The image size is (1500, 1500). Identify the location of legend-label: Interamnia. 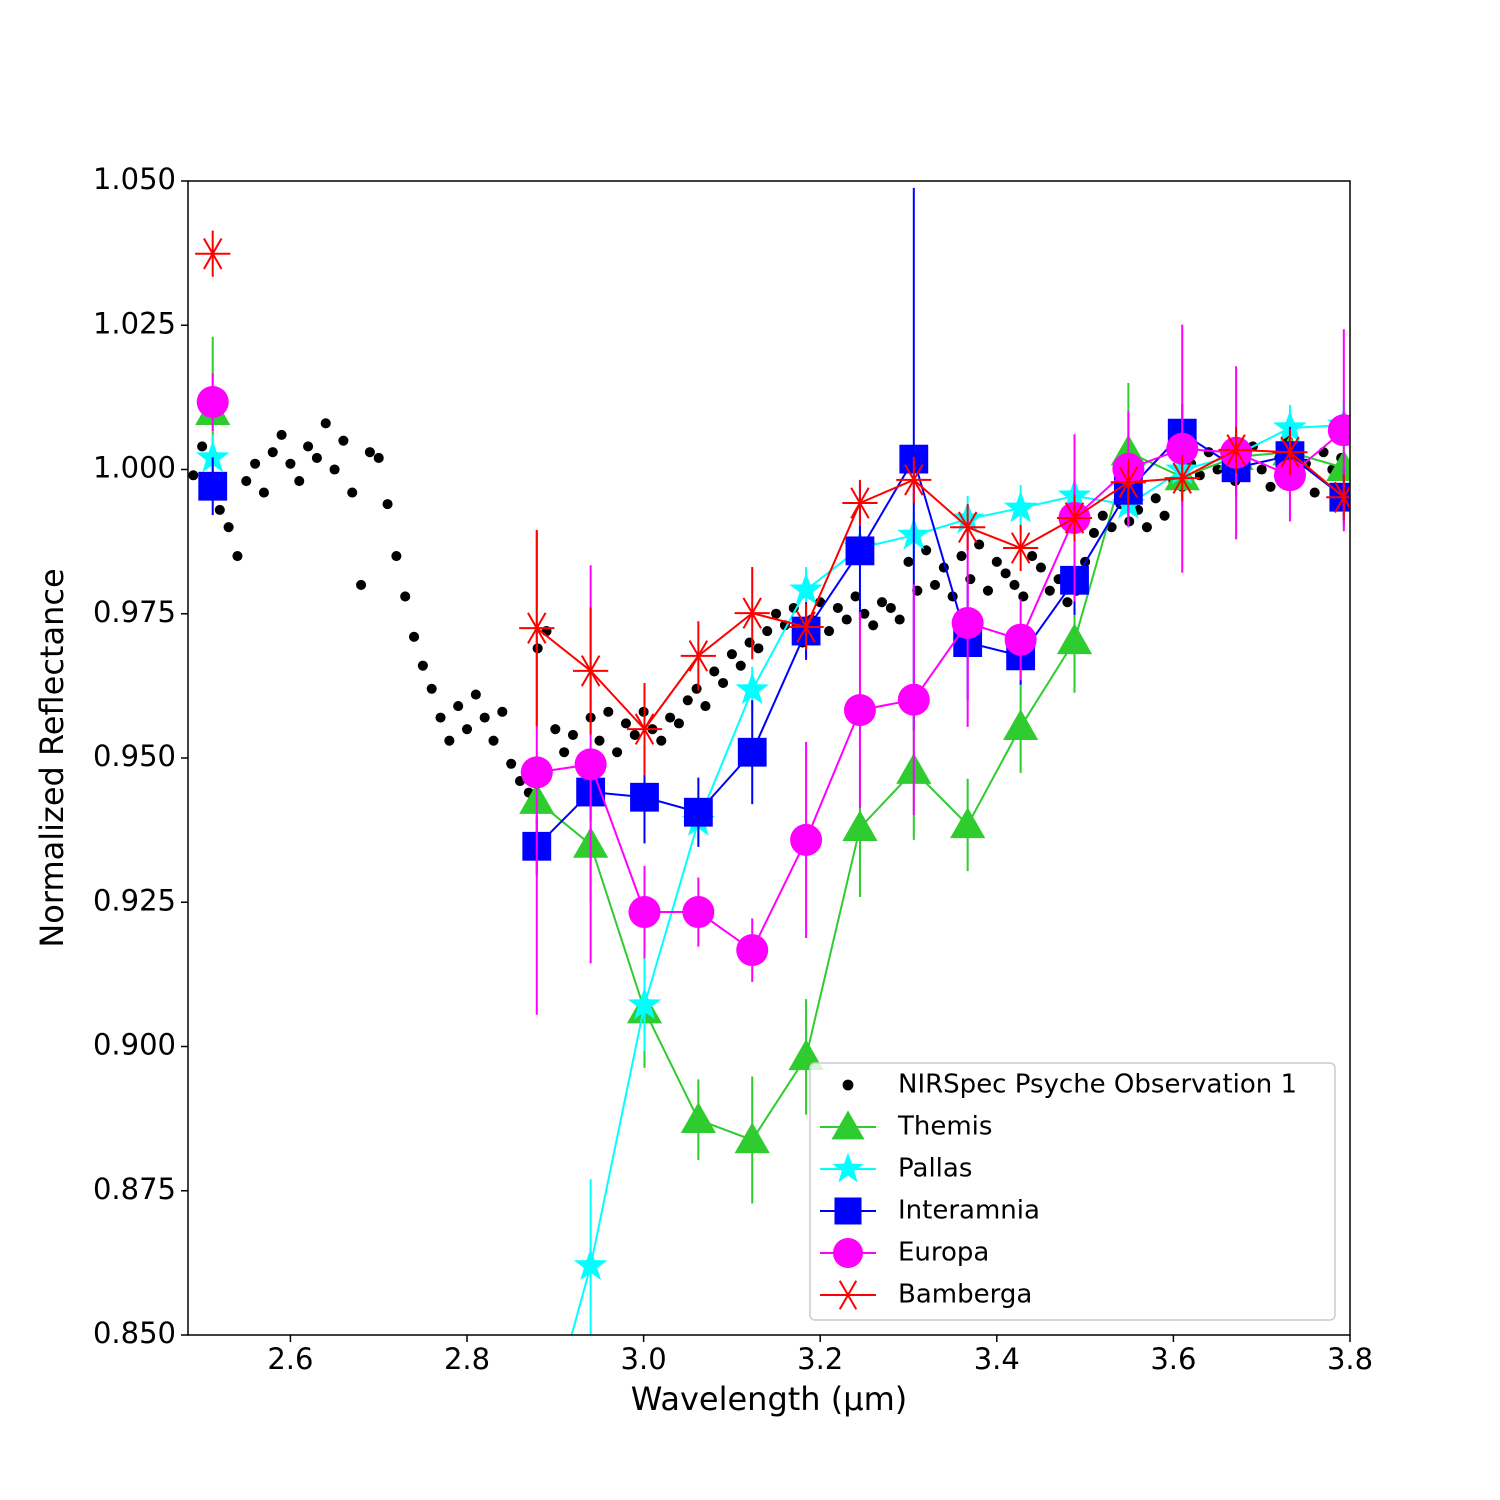
(969, 1211).